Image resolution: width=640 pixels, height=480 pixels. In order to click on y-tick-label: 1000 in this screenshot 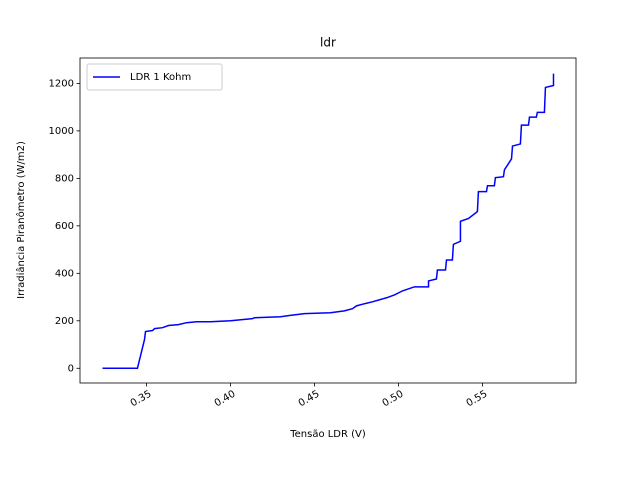, I will do `click(61, 131)`.